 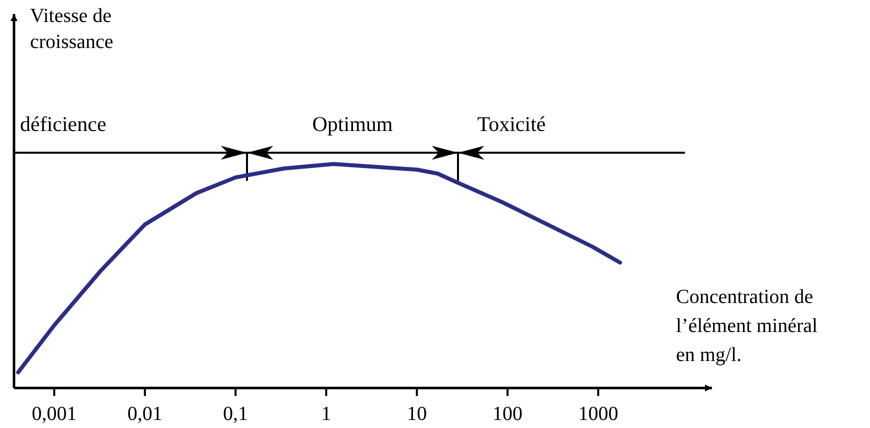 What do you see at coordinates (352, 124) in the screenshot?
I see `text: Optimum` at bounding box center [352, 124].